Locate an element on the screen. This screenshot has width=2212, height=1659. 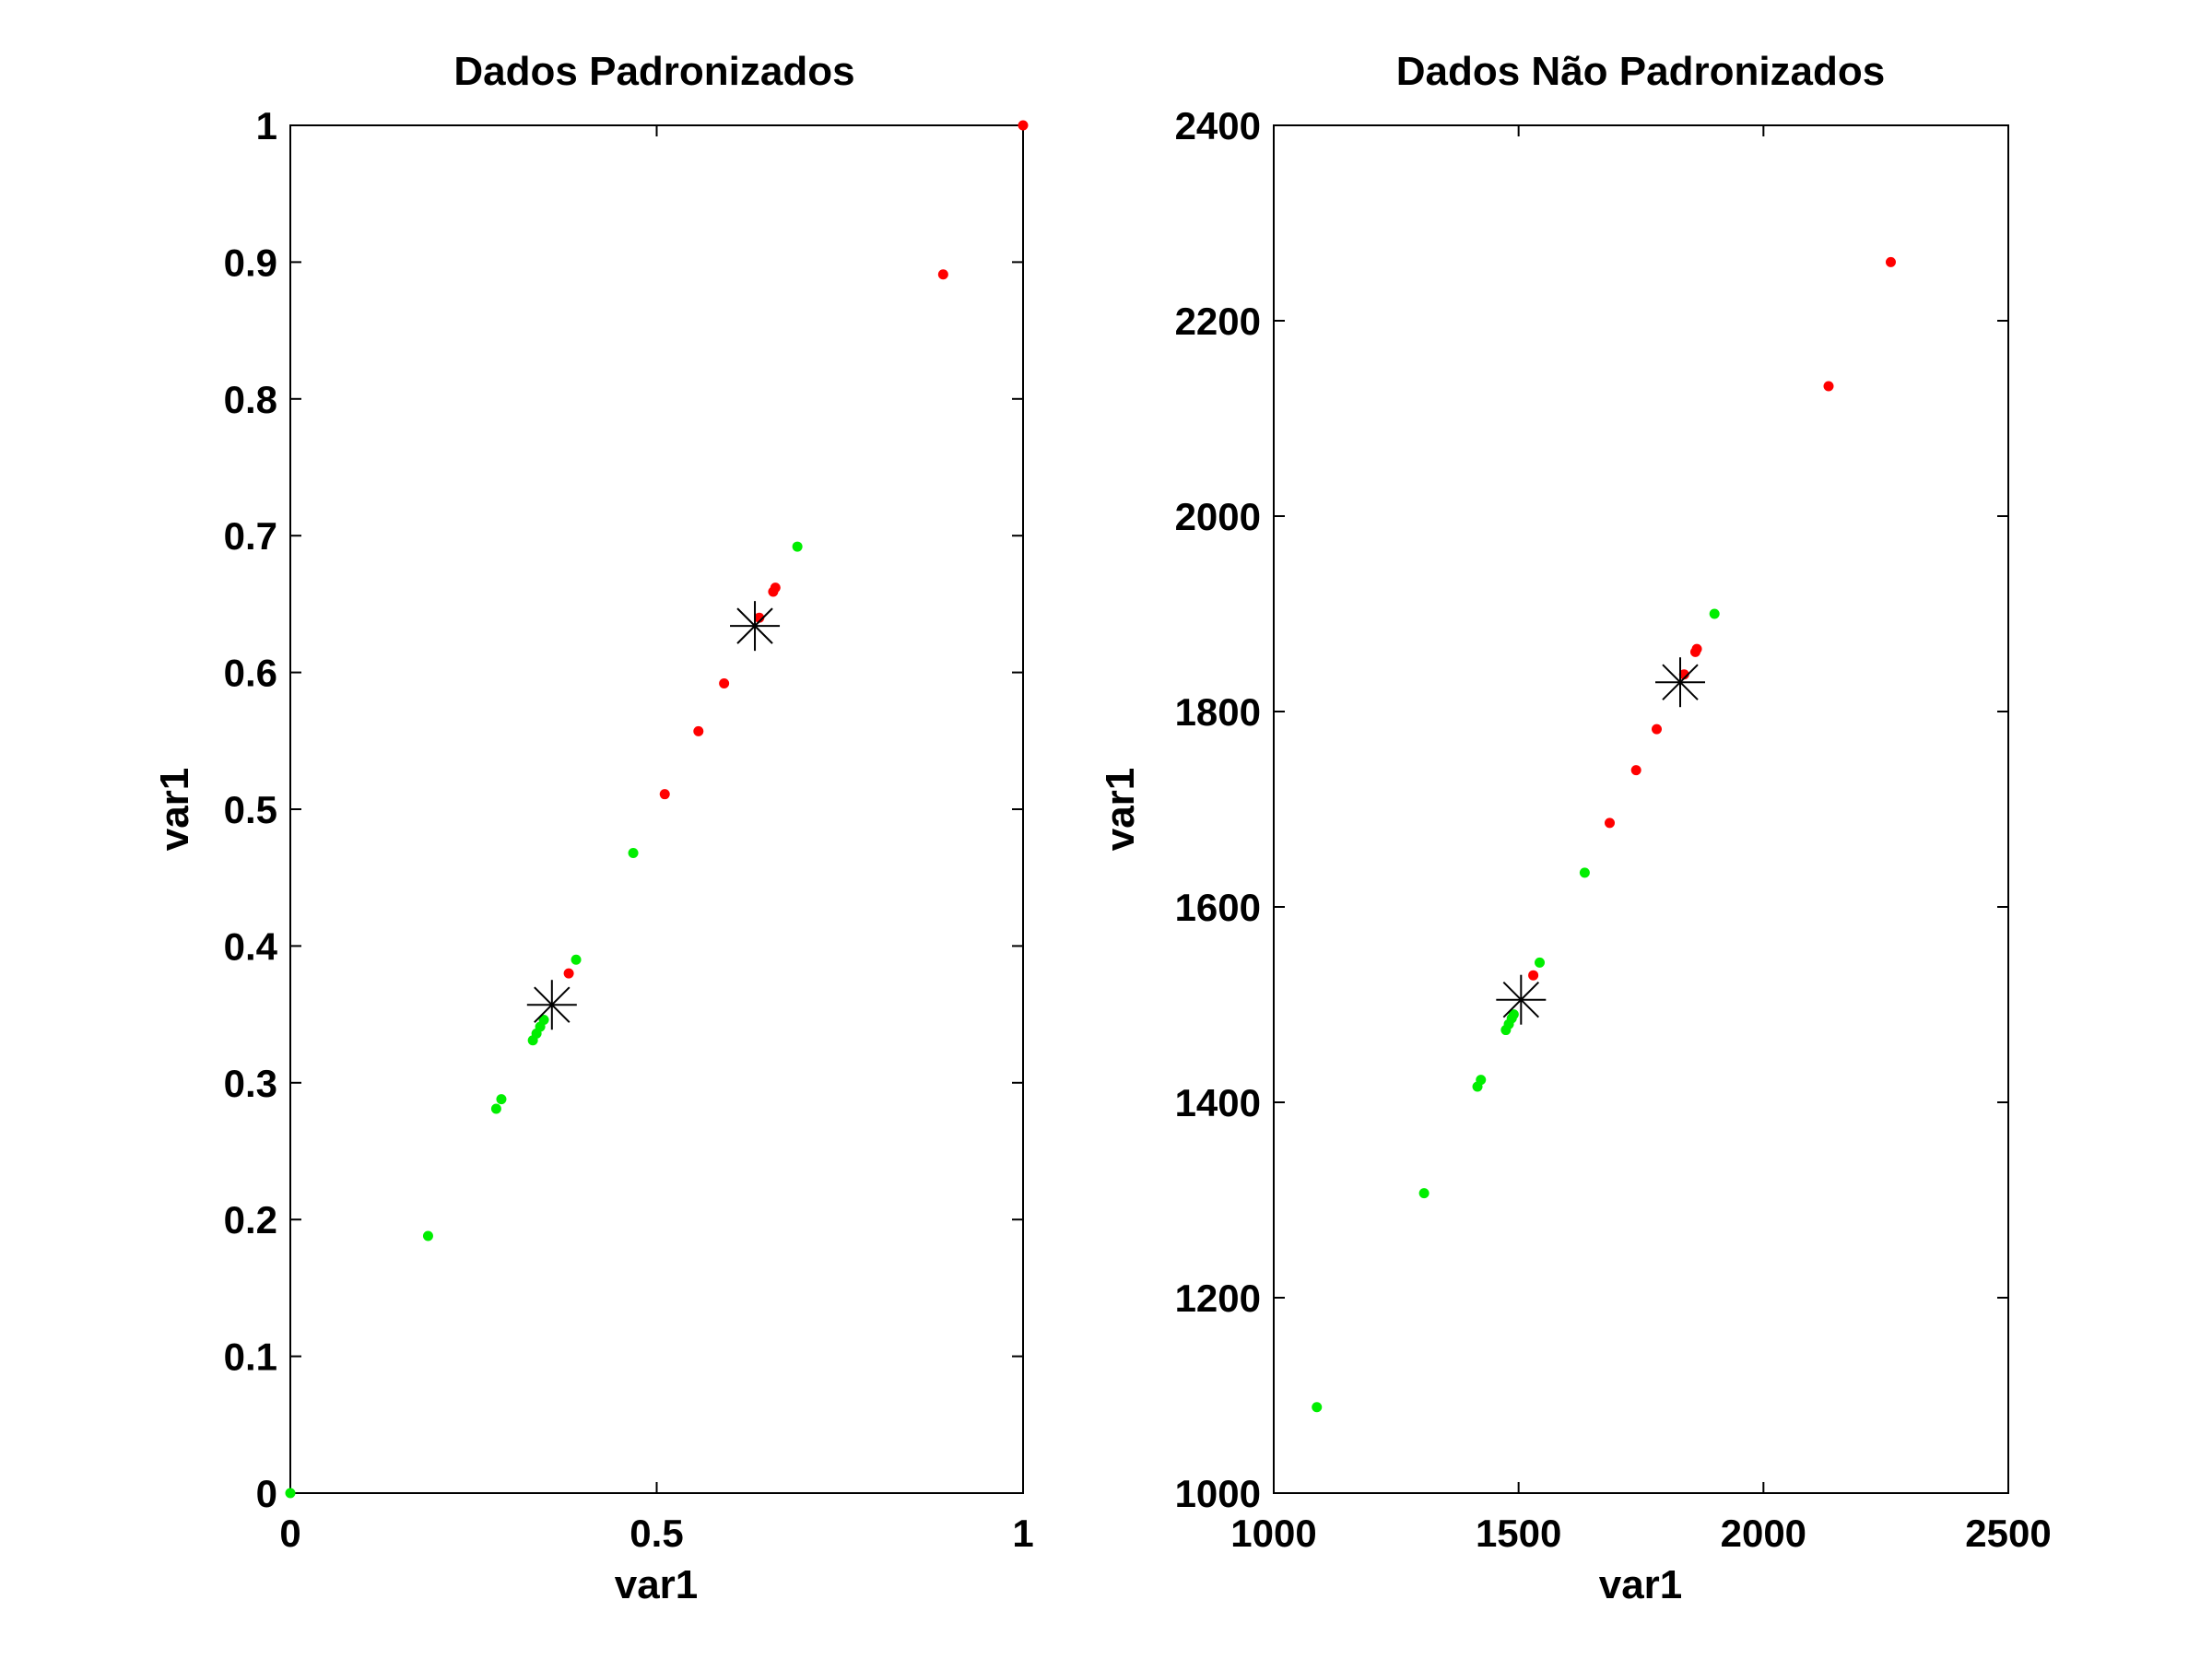
x-tick-label: 0 is located at coordinates (289, 1533).